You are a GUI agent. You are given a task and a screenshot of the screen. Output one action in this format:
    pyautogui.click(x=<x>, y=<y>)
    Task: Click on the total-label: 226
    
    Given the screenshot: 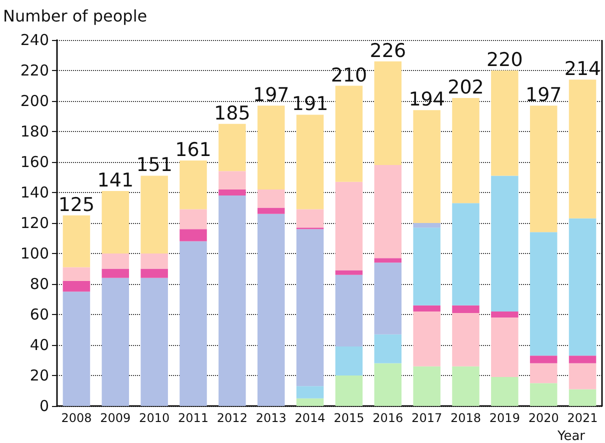 What is the action you would take?
    pyautogui.click(x=388, y=51)
    